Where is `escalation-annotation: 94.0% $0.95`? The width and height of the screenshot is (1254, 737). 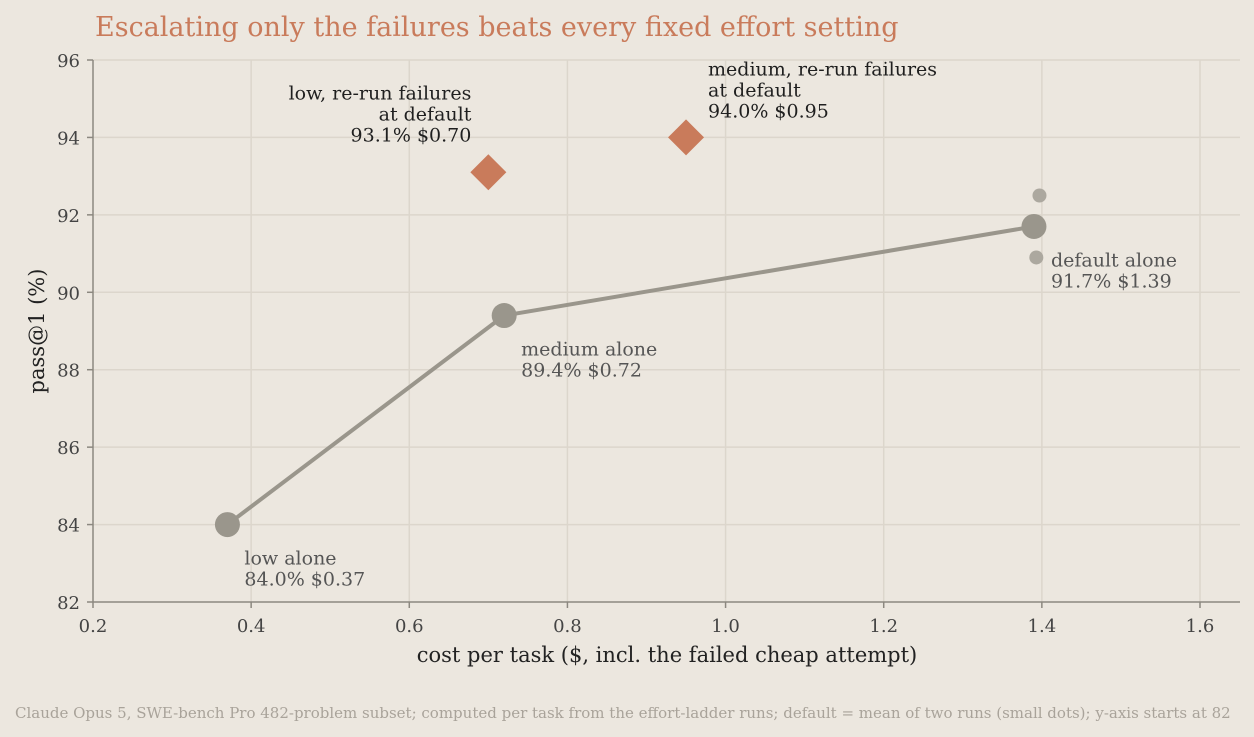 escalation-annotation: 94.0% $0.95 is located at coordinates (768, 111).